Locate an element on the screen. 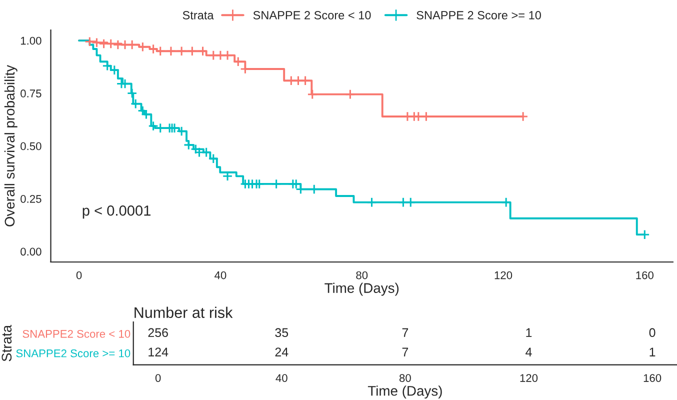 This screenshot has width=677, height=400. legend-label: SNAPPE 2 Score >= 10 is located at coordinates (478, 15).